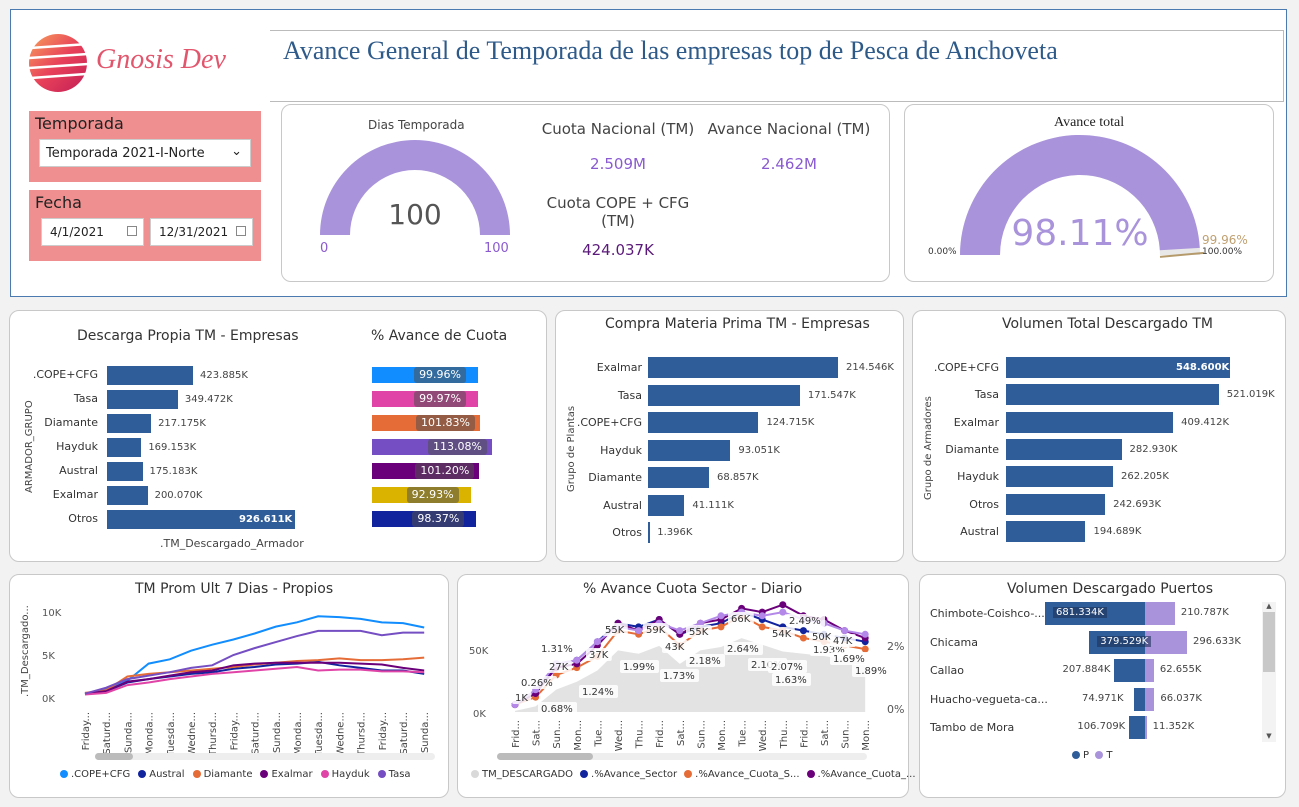  I want to click on prom-legend-item: .COPE+CFG, so click(95, 774).